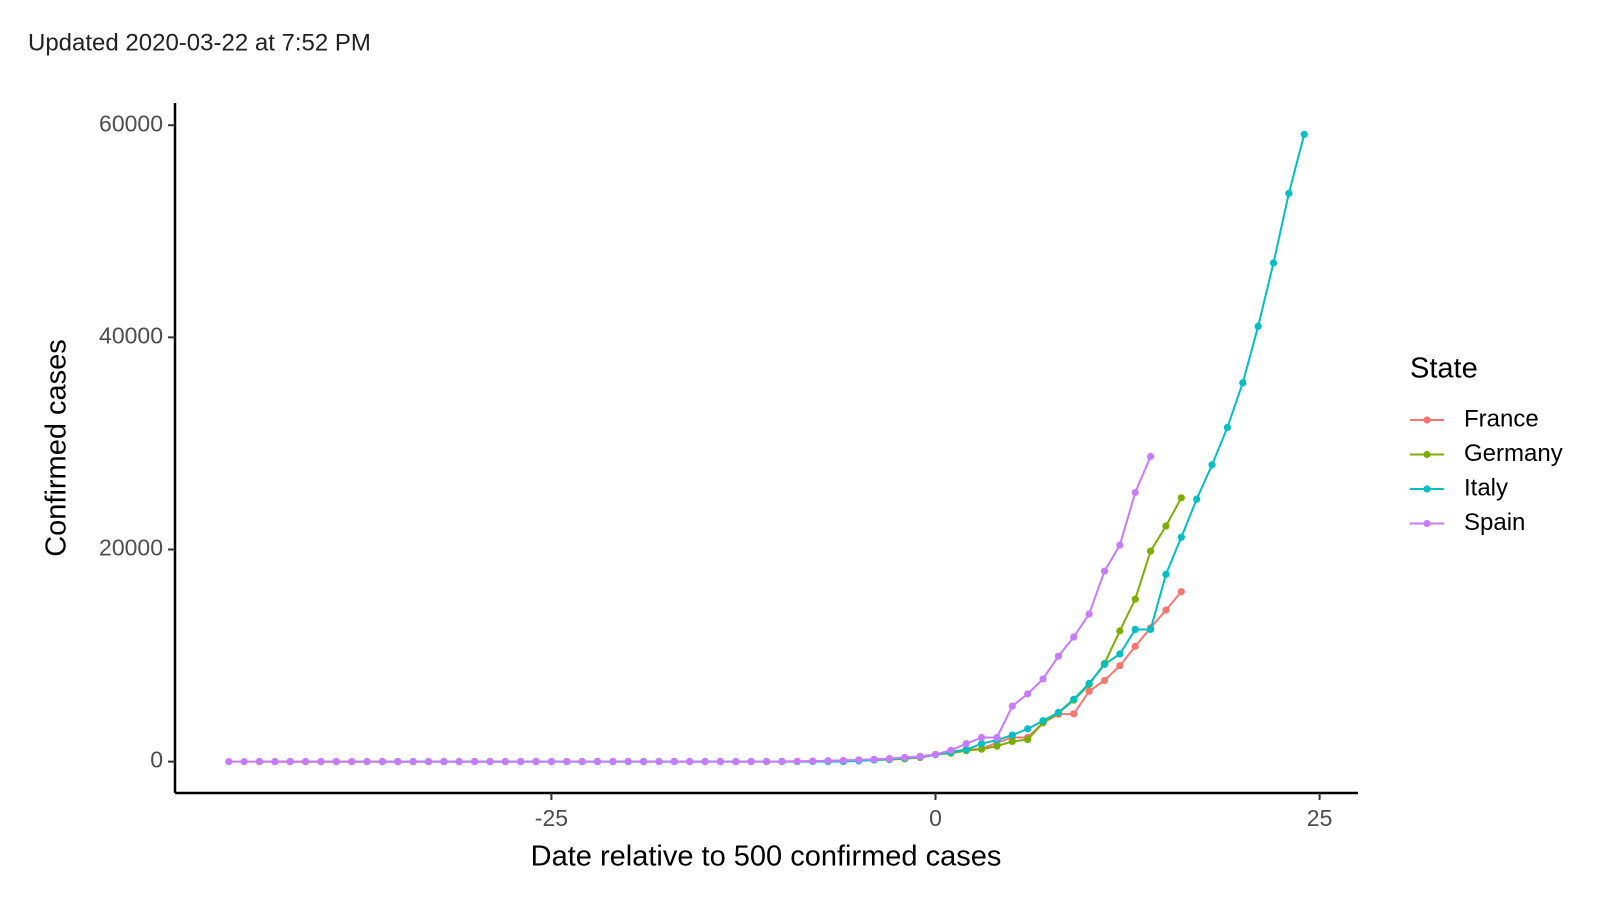  What do you see at coordinates (57, 448) in the screenshot?
I see `y-axis-label: Confirmed cases` at bounding box center [57, 448].